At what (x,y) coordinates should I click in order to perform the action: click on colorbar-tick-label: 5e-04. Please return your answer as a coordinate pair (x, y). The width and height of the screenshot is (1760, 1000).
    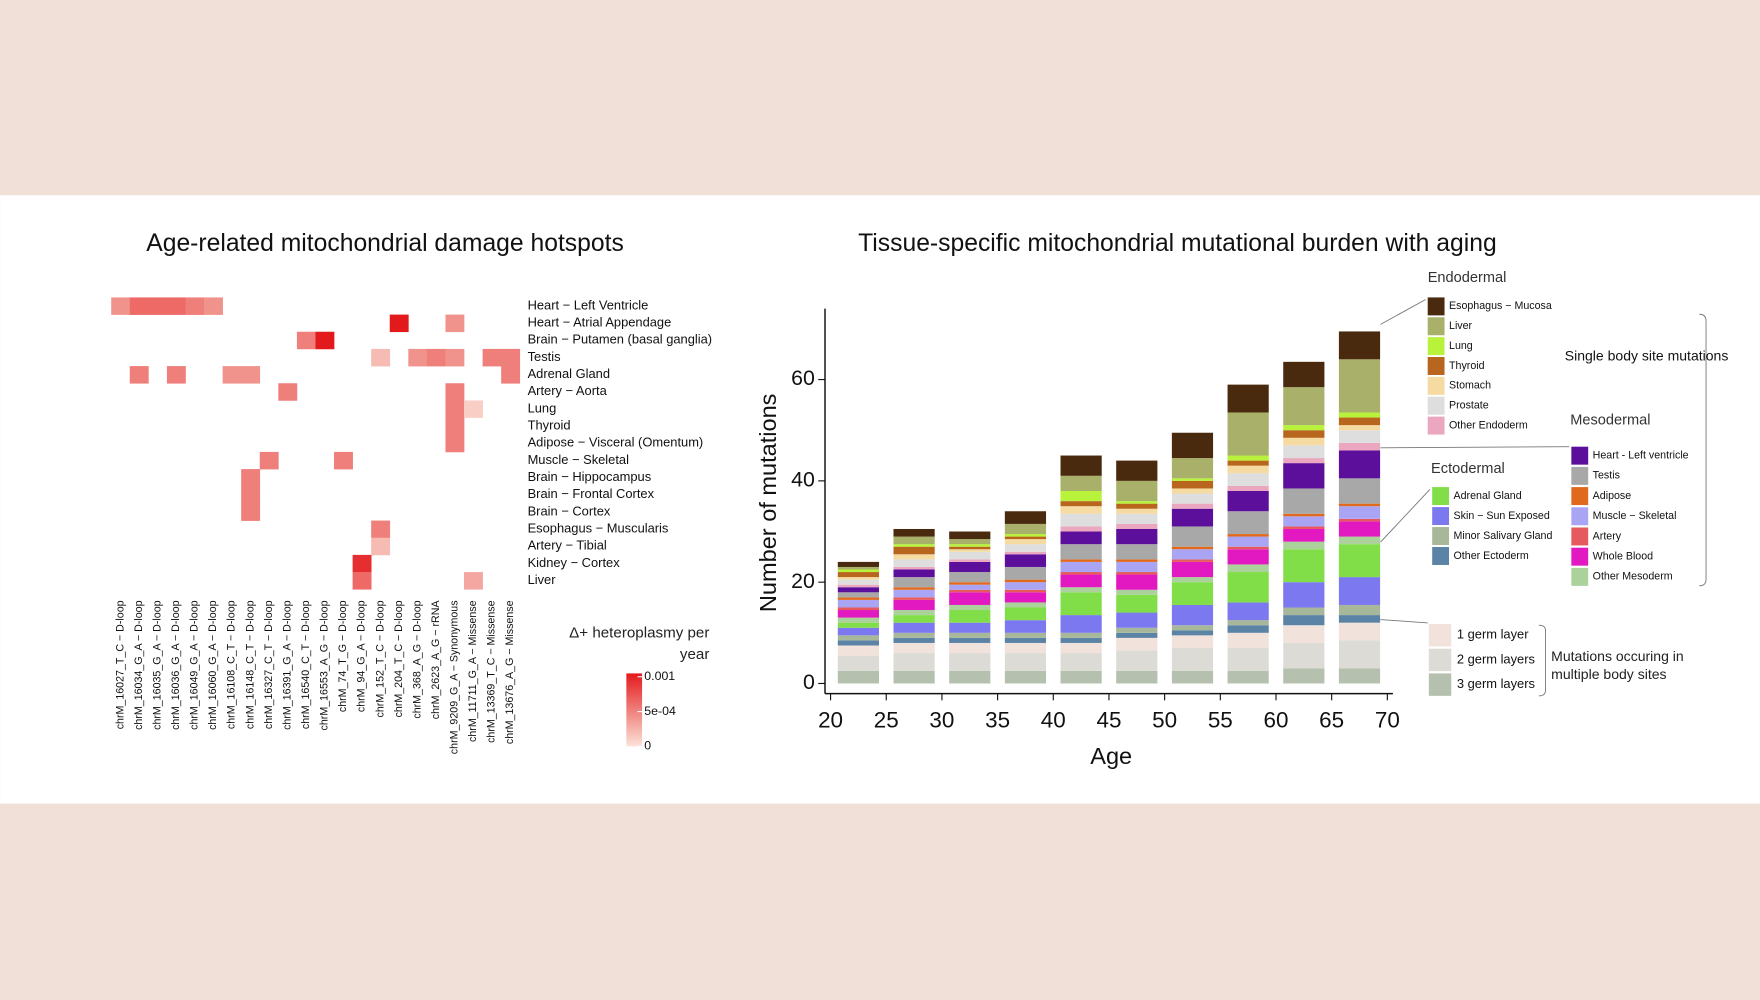
    Looking at the image, I should click on (660, 711).